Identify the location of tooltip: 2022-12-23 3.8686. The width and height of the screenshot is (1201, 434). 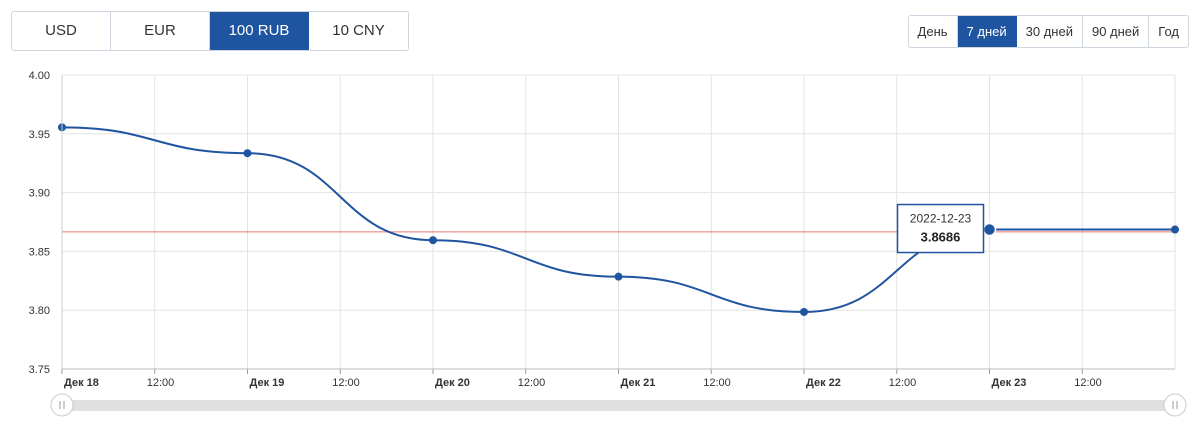
(940, 228).